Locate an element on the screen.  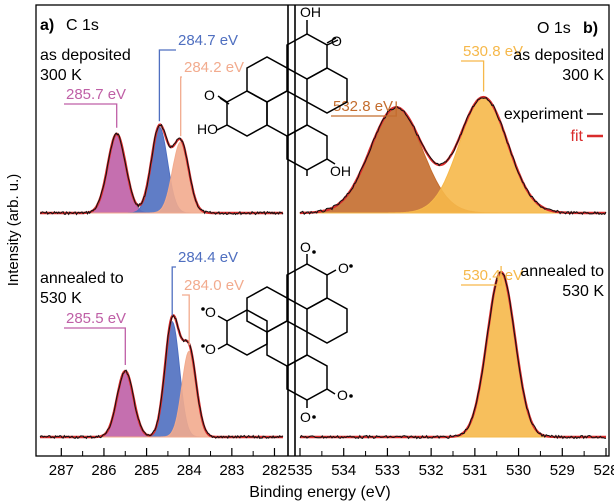
peak-label-a-1-0: 285.5 eV is located at coordinates (96, 318).